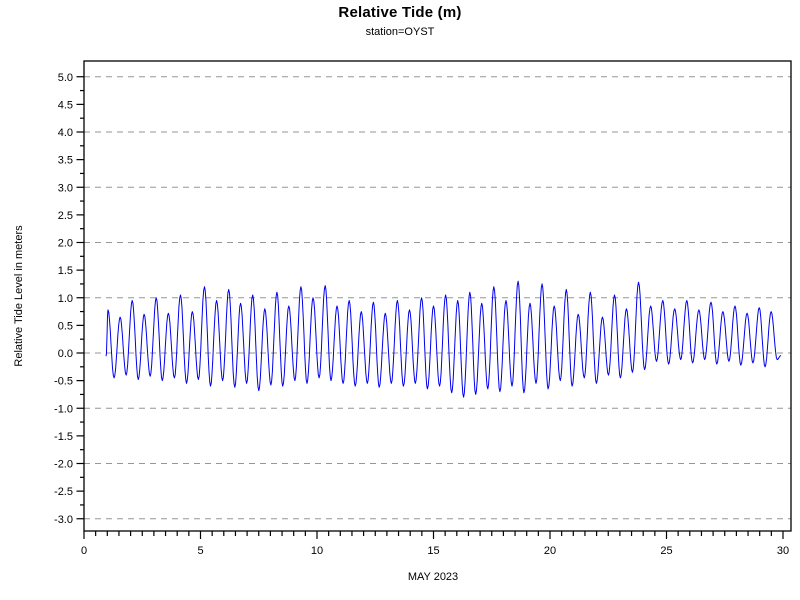 Image resolution: width=800 pixels, height=600 pixels. Describe the element at coordinates (65, 105) in the screenshot. I see `svg-text: 4.5` at that location.